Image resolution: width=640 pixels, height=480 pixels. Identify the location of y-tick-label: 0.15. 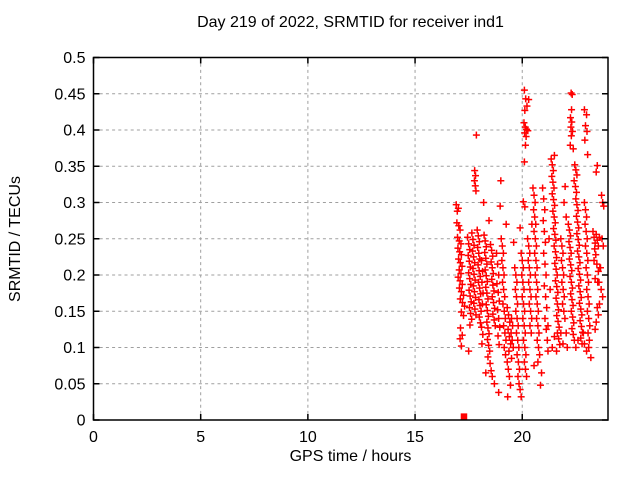
(69, 312).